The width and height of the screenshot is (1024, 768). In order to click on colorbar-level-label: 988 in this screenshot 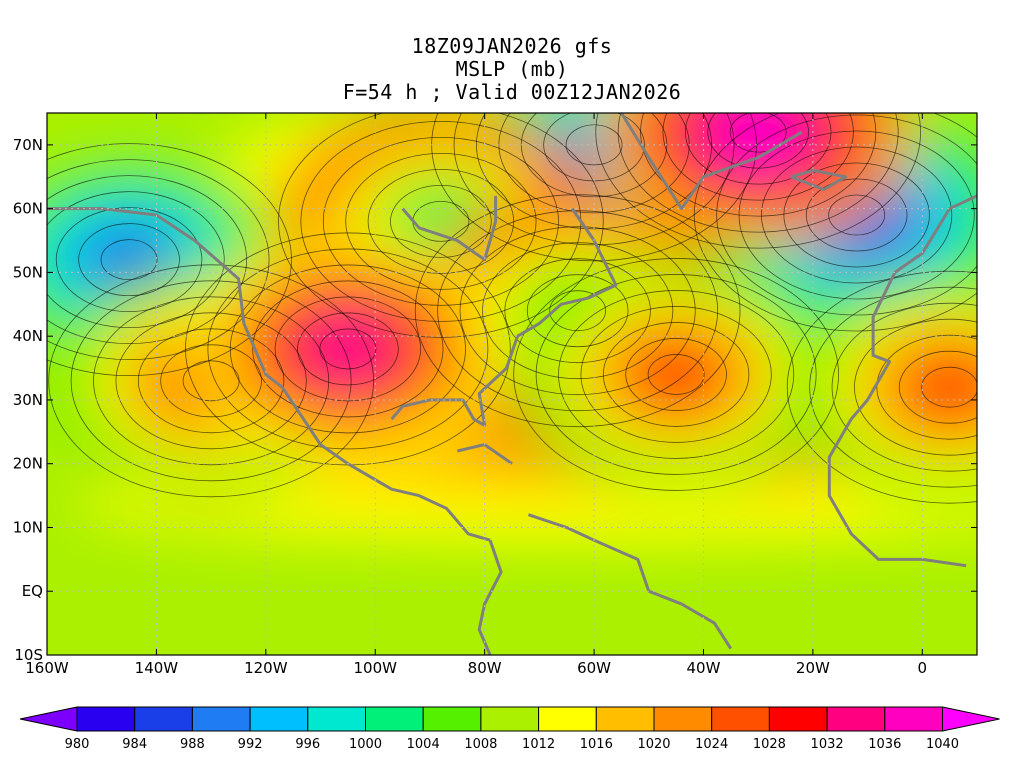, I will do `click(192, 744)`.